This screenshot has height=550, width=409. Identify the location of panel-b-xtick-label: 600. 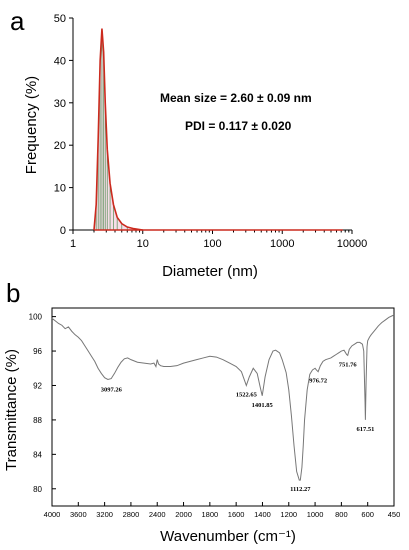
(367, 514).